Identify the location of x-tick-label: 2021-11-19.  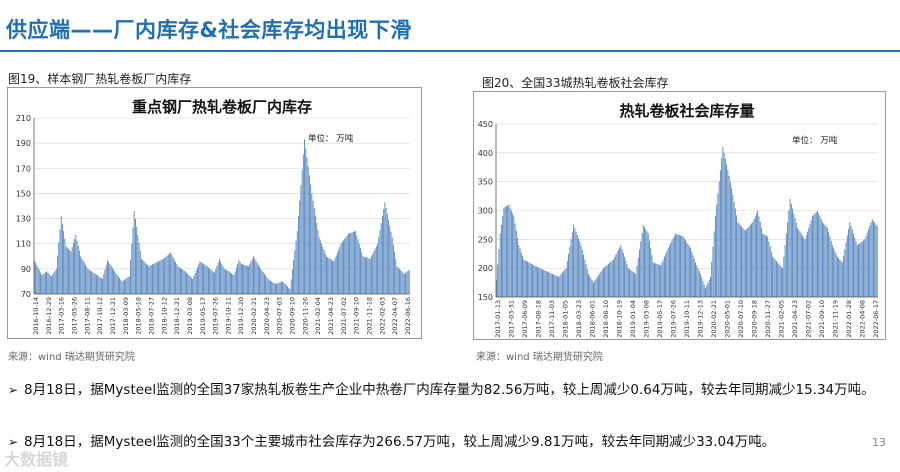
(836, 319).